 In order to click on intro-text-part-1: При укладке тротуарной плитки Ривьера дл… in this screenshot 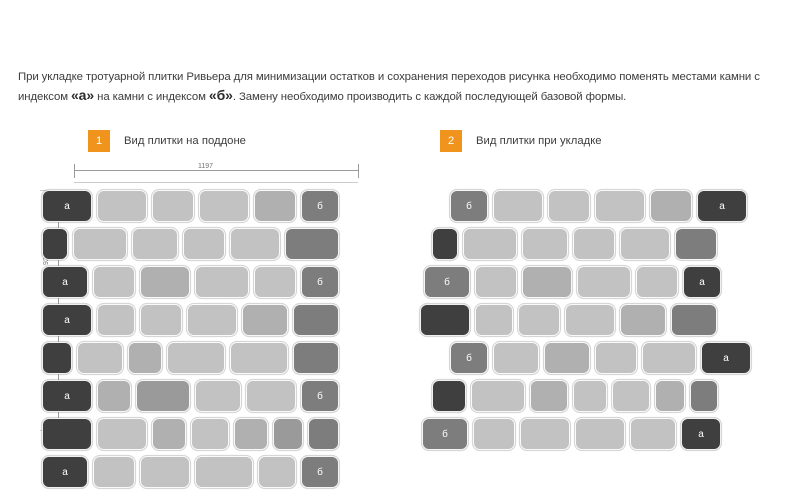, I will do `click(389, 87)`.